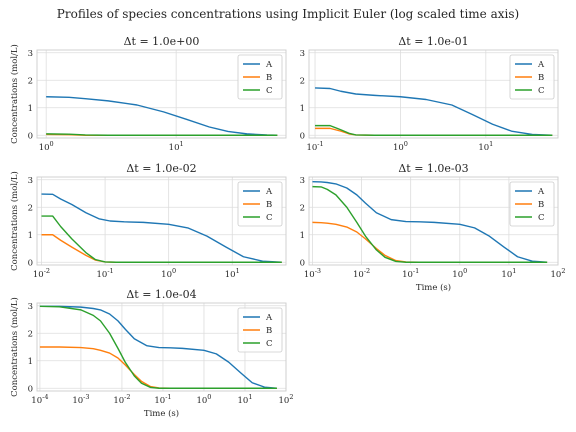 The width and height of the screenshot is (576, 432). What do you see at coordinates (162, 41) in the screenshot?
I see `subplot-title: Δt = 1.0e+00` at bounding box center [162, 41].